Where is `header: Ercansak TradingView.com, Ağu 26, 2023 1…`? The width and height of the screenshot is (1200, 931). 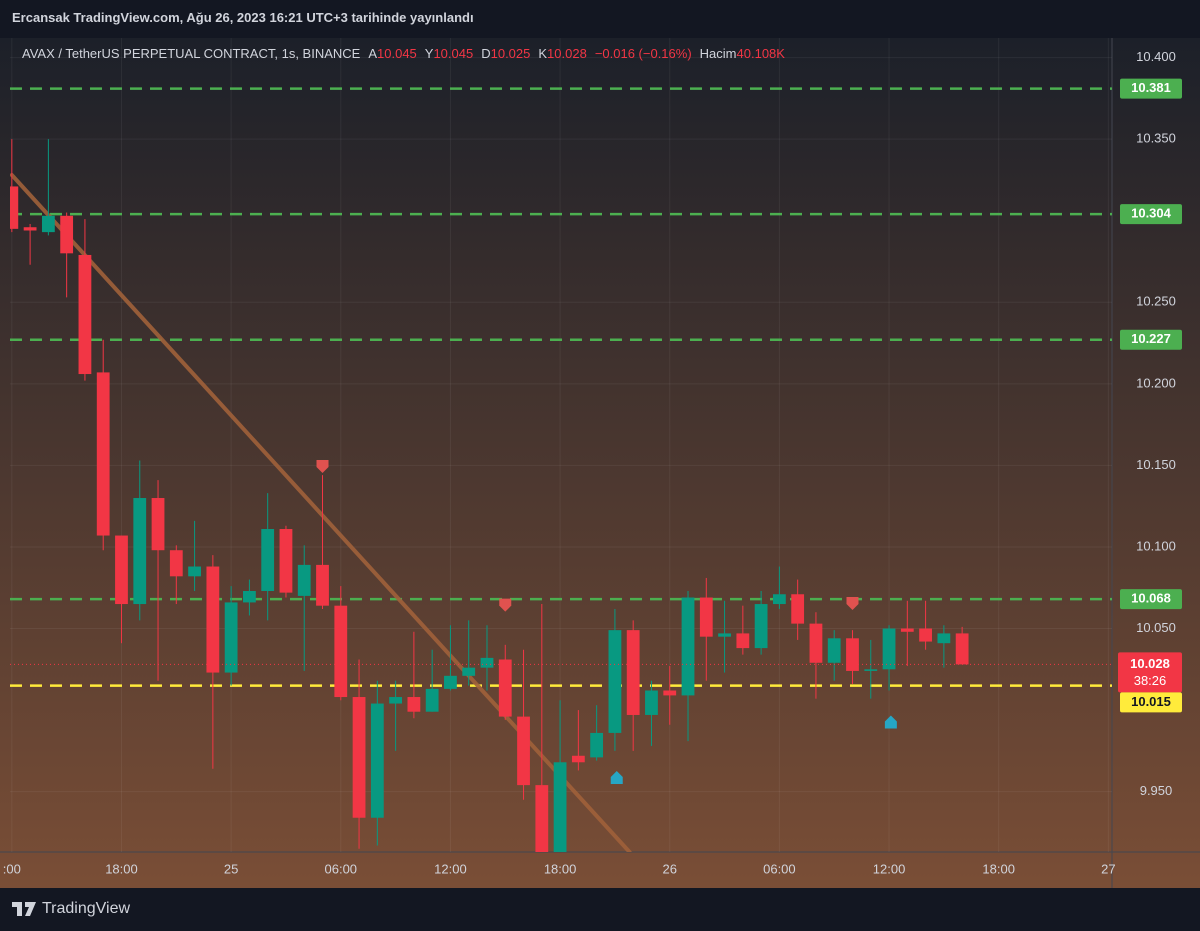 header: Ercansak TradingView.com, Ağu 26, 2023 1… is located at coordinates (243, 17).